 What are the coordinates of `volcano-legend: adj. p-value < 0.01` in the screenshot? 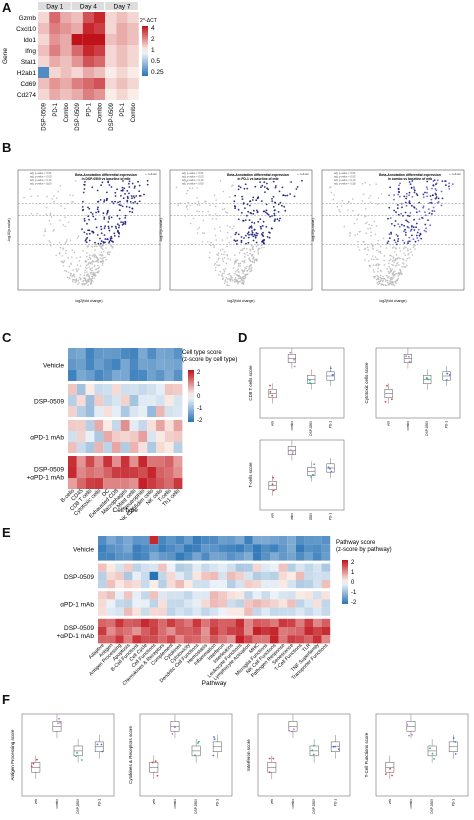 It's located at (193, 173).